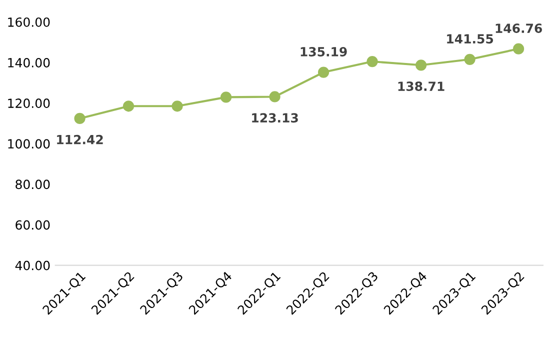 The width and height of the screenshot is (554, 338). What do you see at coordinates (519, 29) in the screenshot?
I see `data-label: 146.76` at bounding box center [519, 29].